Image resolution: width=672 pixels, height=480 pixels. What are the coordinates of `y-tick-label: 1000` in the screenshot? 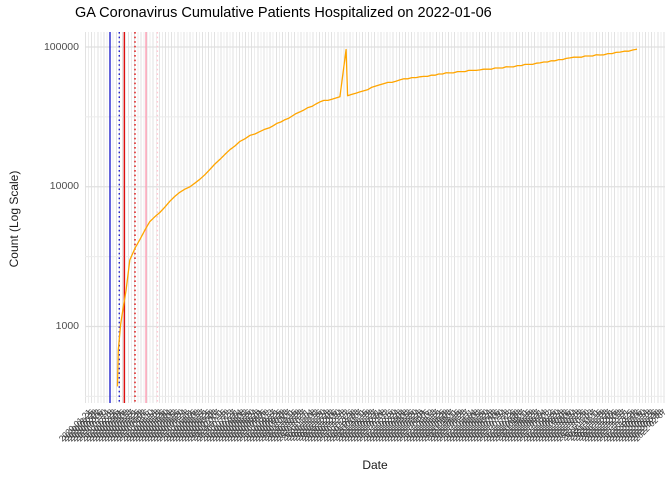 It's located at (67, 326).